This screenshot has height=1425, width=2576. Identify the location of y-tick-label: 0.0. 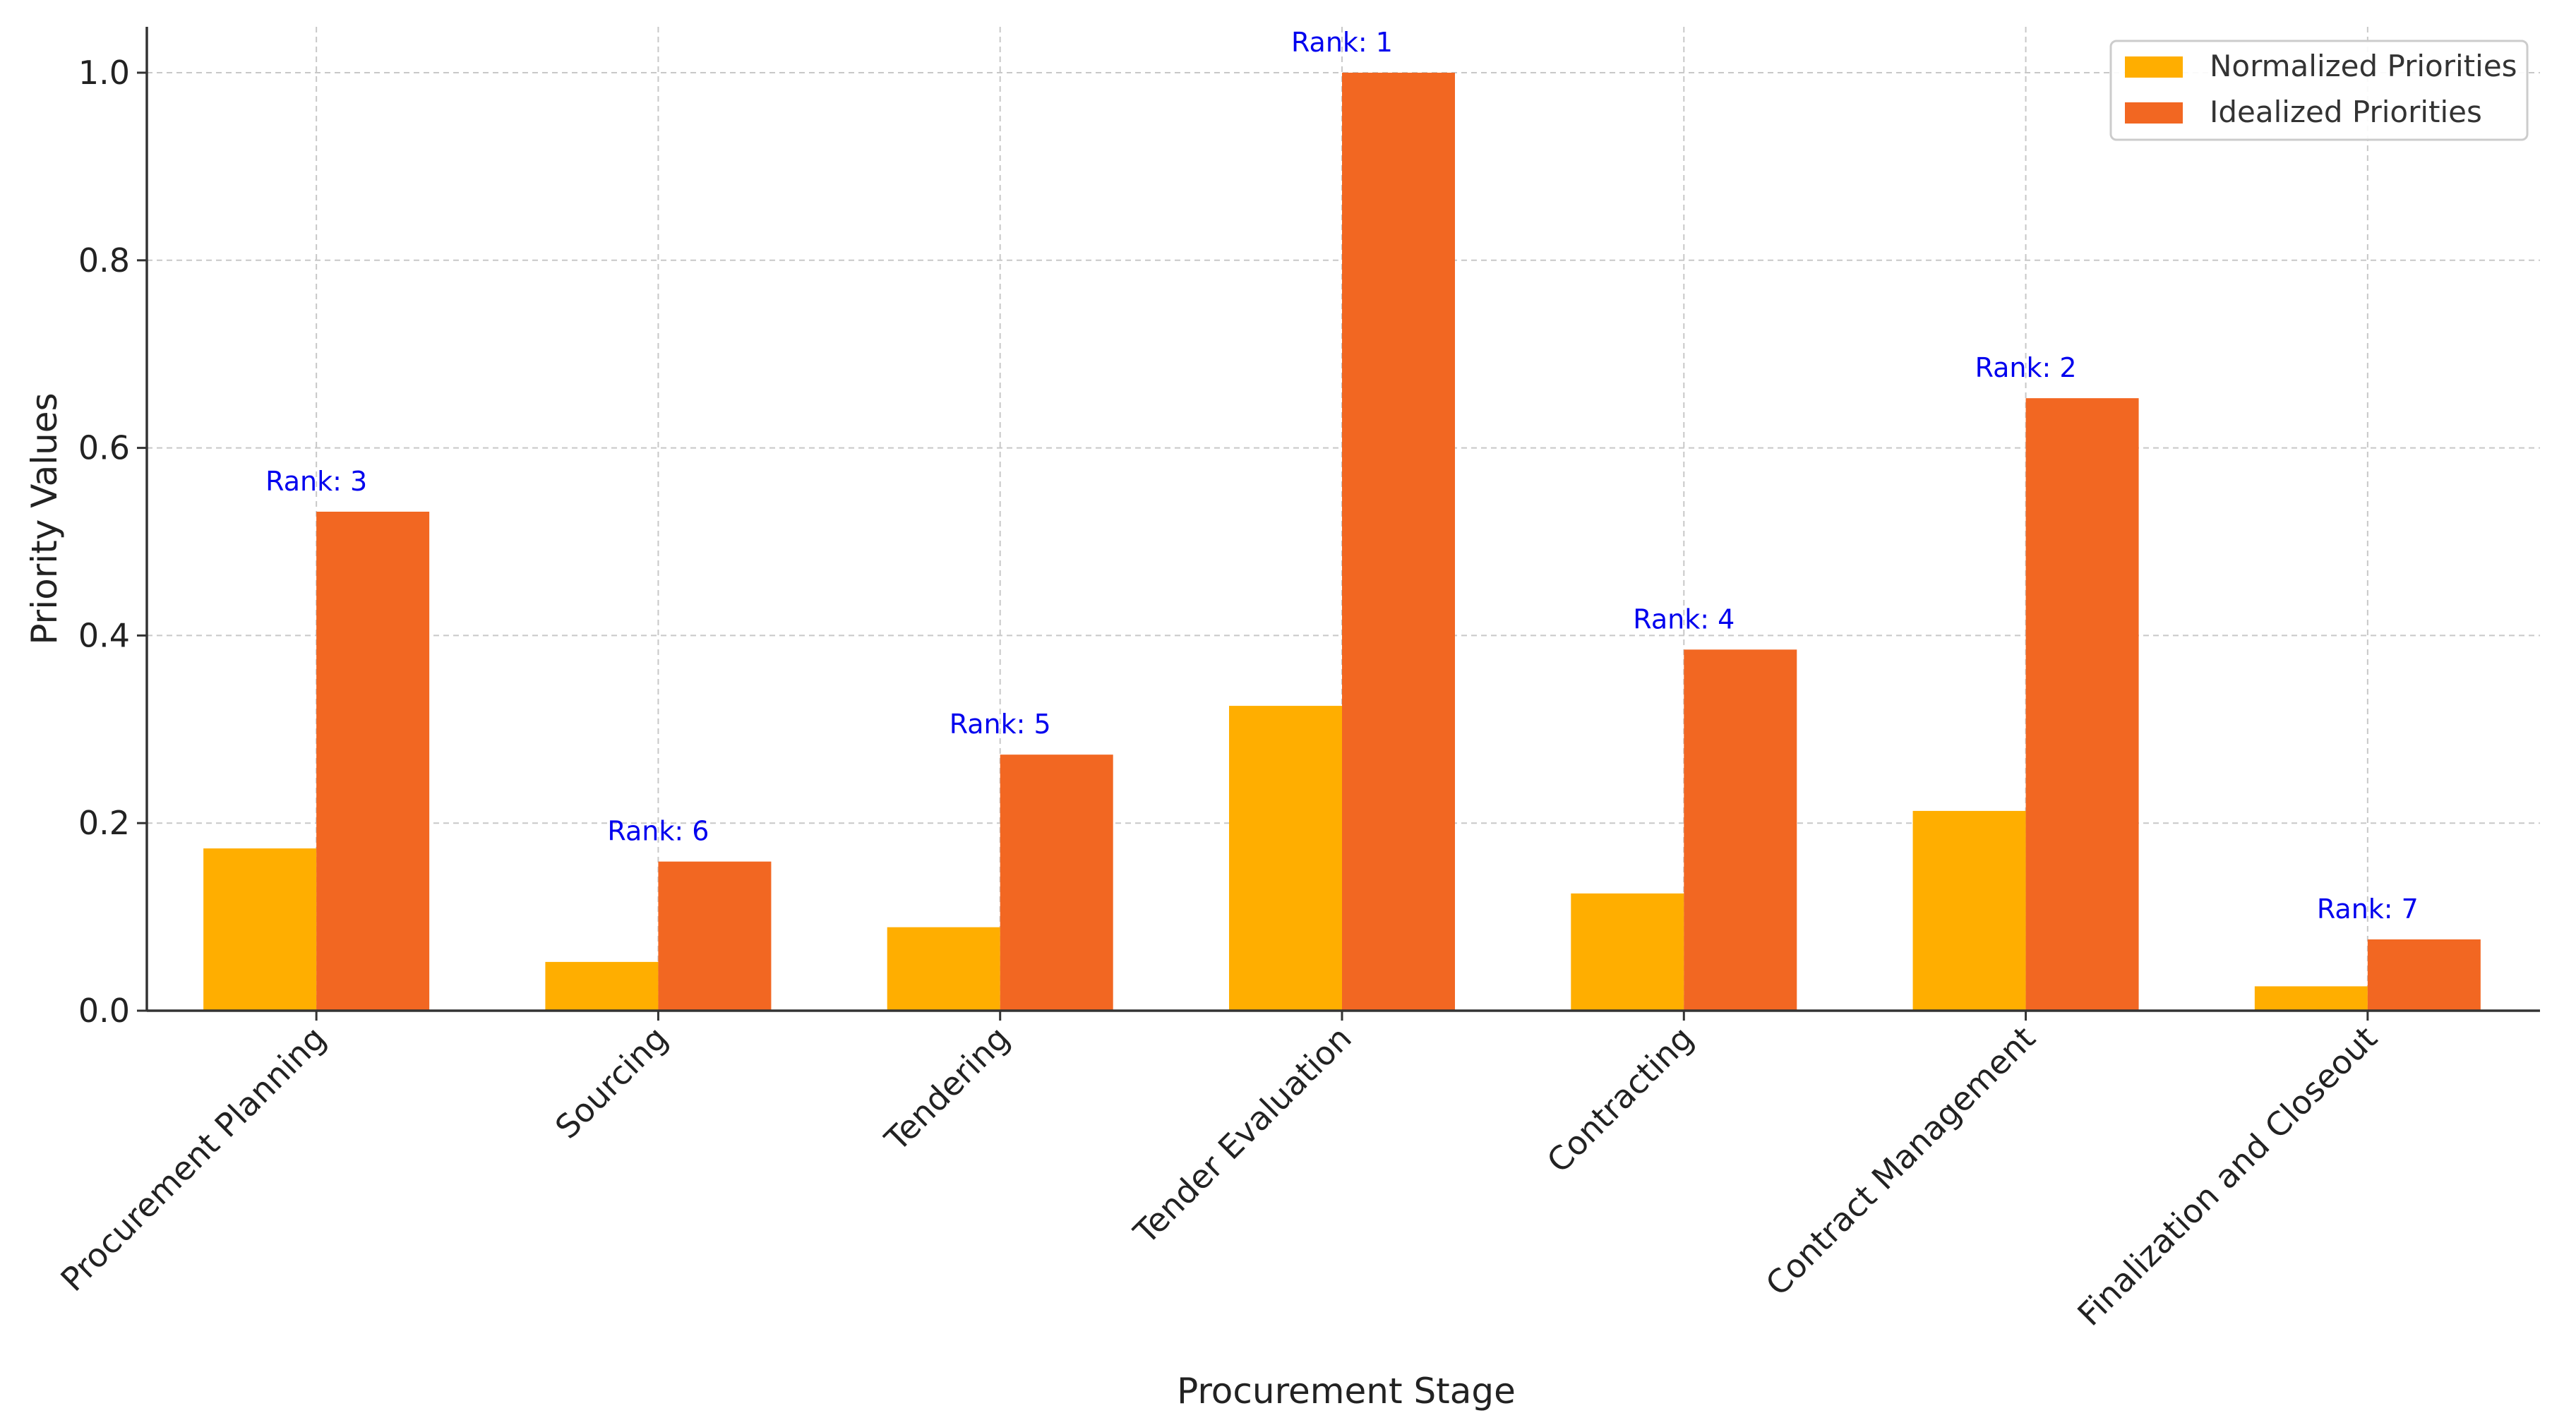
(104, 1011).